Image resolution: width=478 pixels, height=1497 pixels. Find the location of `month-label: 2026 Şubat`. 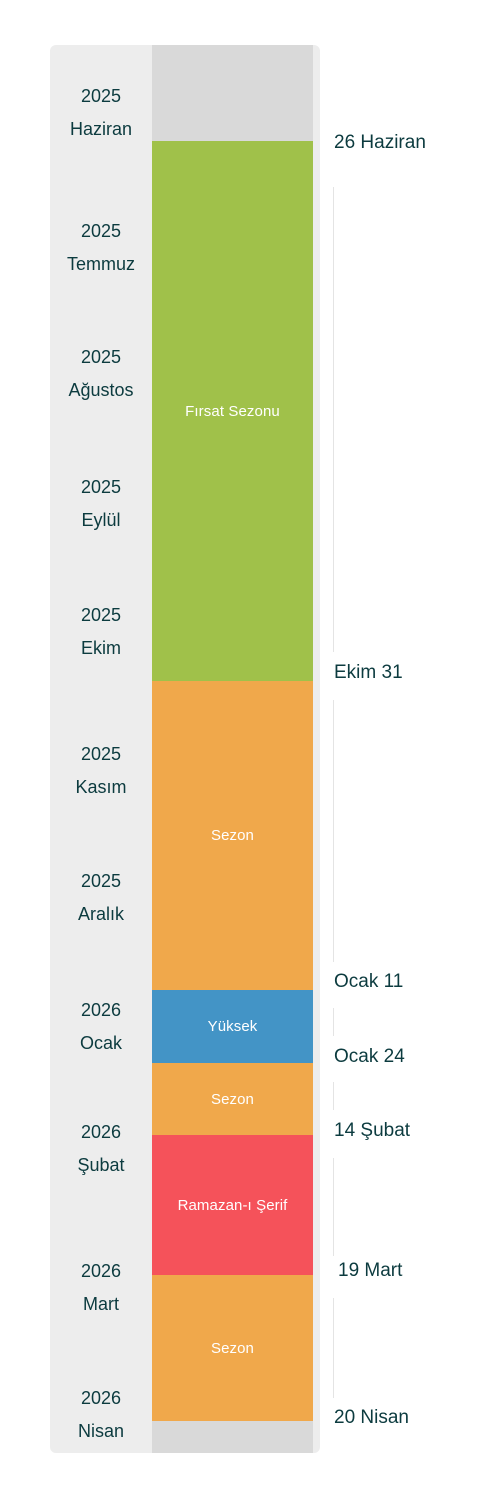

month-label: 2026 Şubat is located at coordinates (101, 1149).